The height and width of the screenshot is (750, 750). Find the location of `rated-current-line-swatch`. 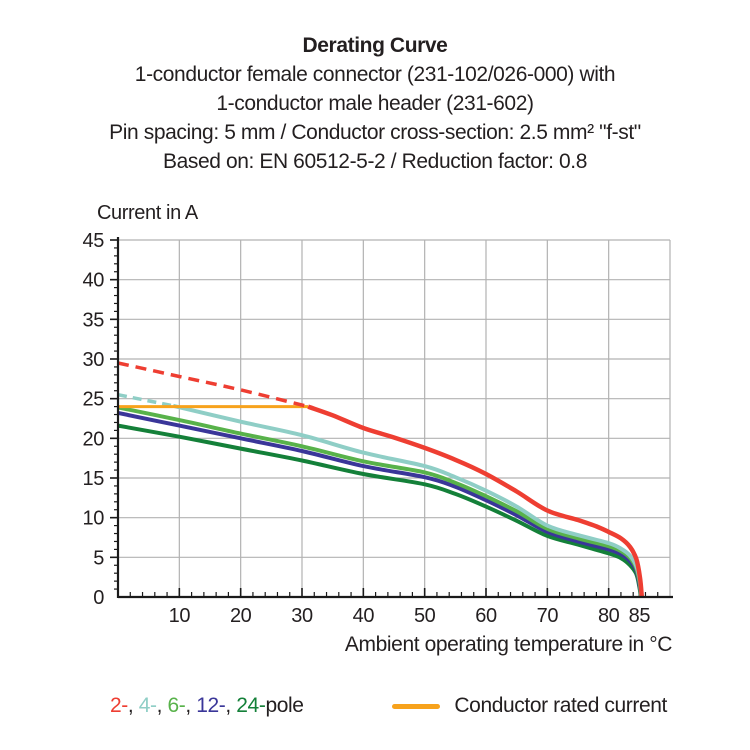

rated-current-line-swatch is located at coordinates (416, 706).